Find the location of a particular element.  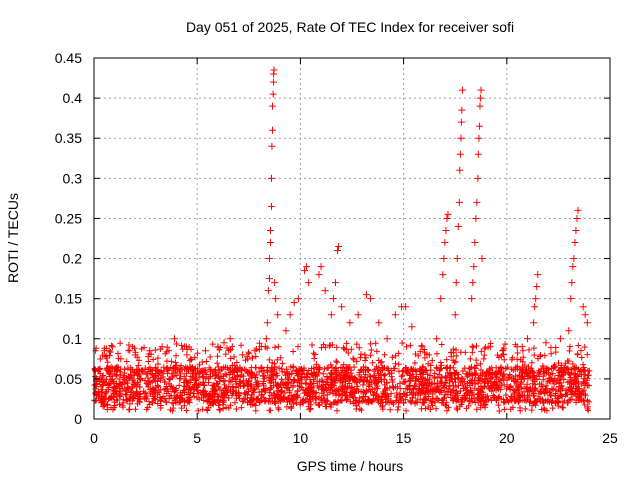

x-tick-label: 10 is located at coordinates (301, 438).